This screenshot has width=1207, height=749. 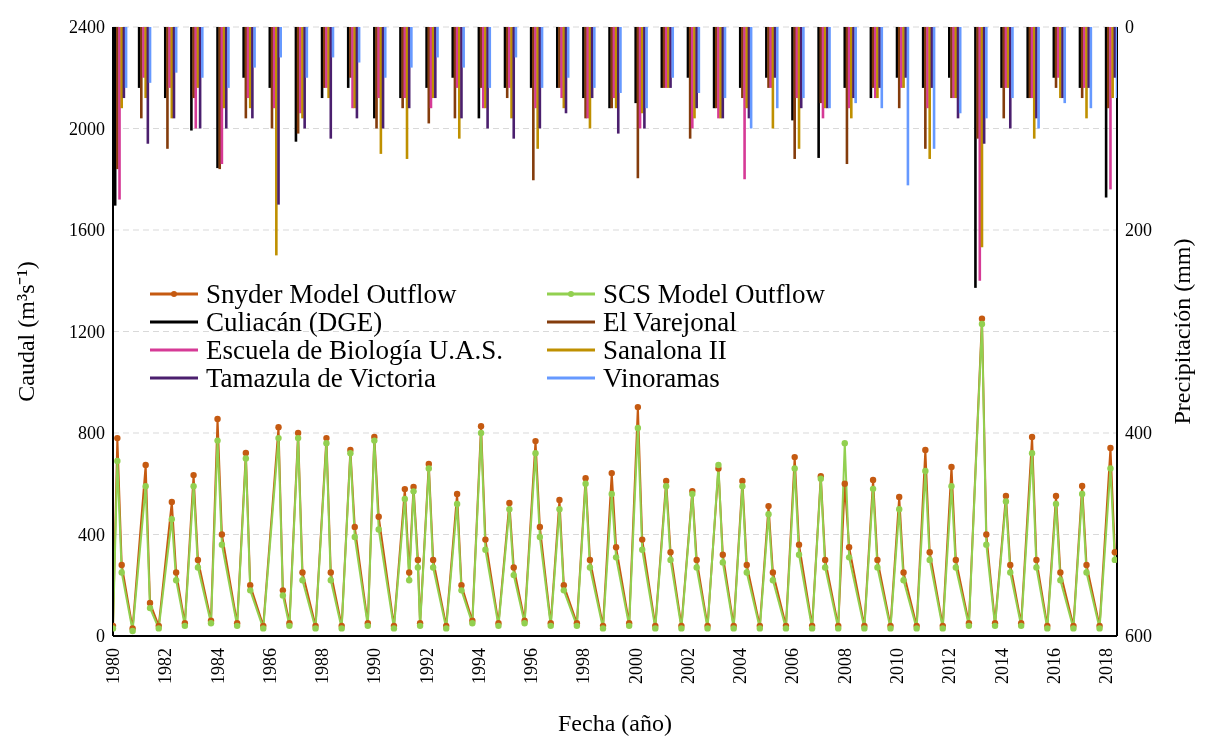 What do you see at coordinates (583, 666) in the screenshot?
I see `x-tick-label: 1998` at bounding box center [583, 666].